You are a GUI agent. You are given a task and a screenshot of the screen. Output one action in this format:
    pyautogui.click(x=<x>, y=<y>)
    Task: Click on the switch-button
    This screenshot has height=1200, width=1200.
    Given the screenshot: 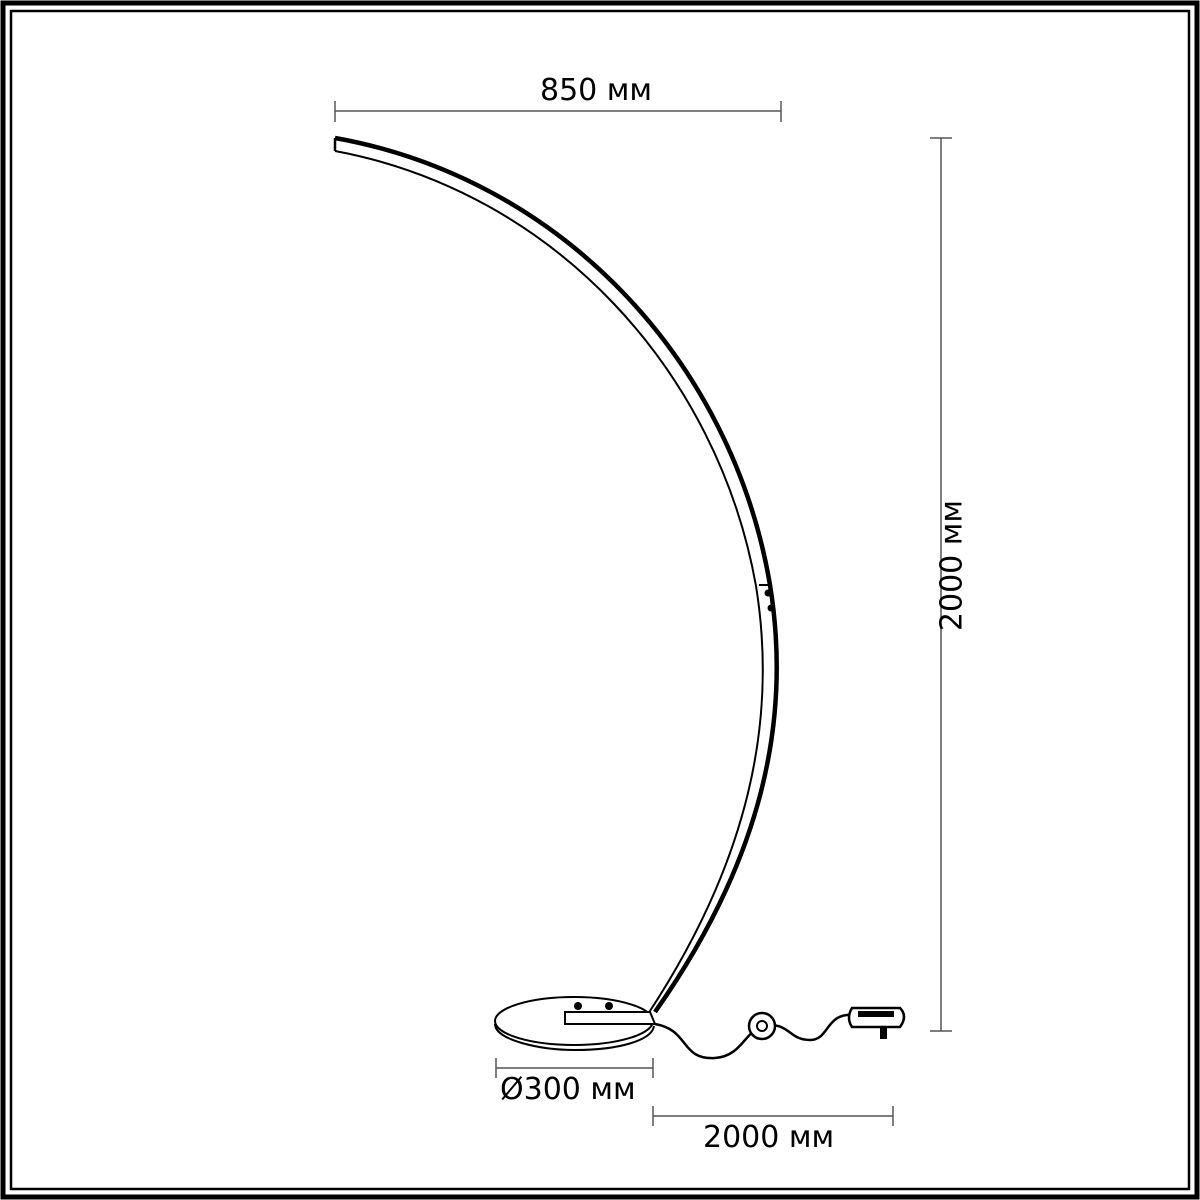 What is the action you would take?
    pyautogui.click(x=762, y=1026)
    